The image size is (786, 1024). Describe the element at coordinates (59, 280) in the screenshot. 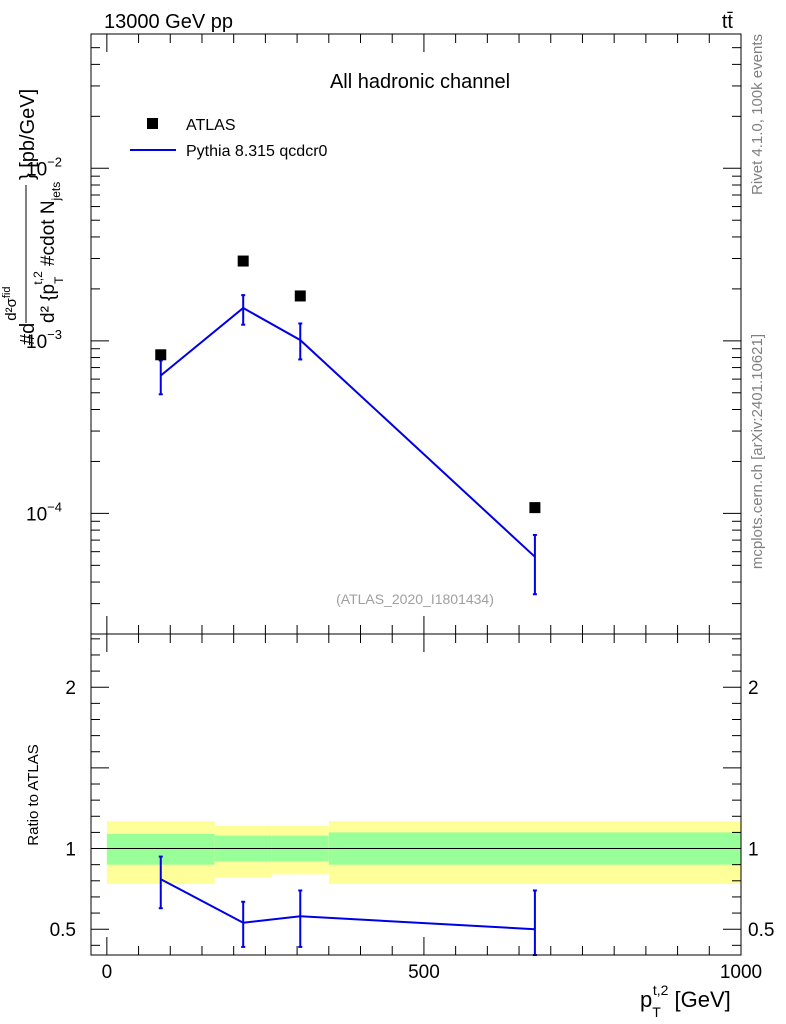

I see `ylabel-denominator-sub: T` at that location.